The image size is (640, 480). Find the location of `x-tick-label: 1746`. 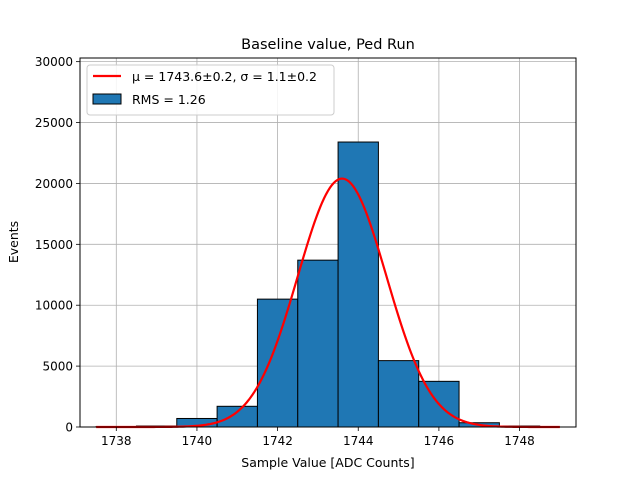

x-tick-label: 1746 is located at coordinates (439, 441).